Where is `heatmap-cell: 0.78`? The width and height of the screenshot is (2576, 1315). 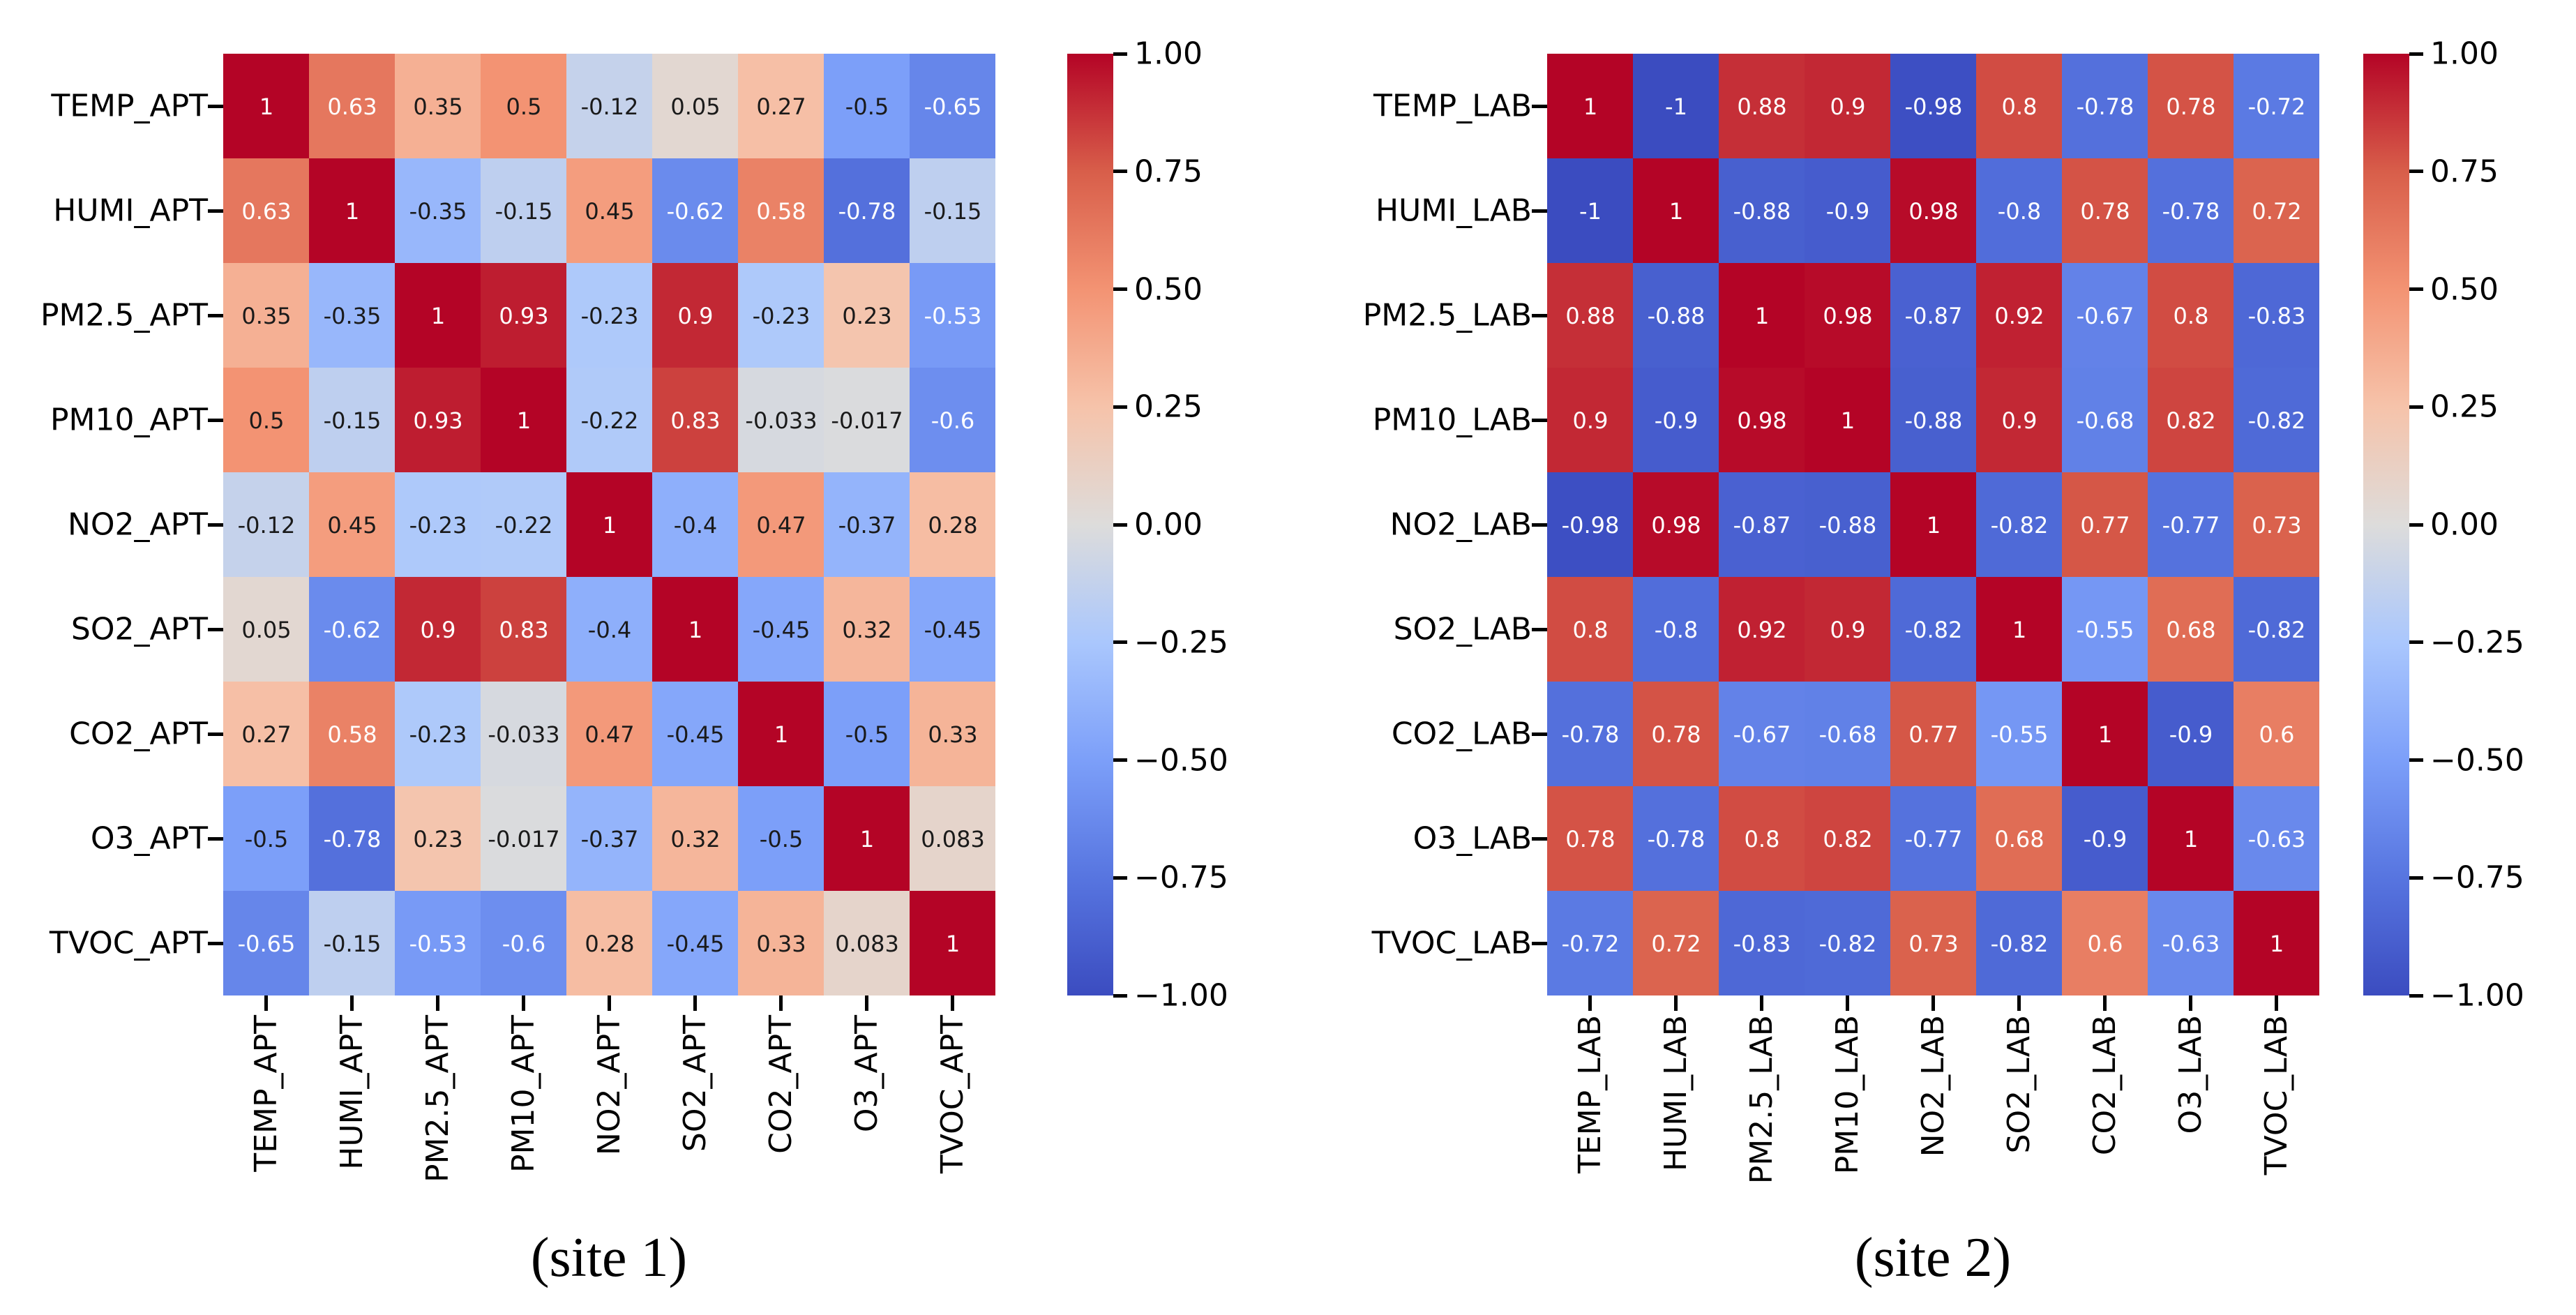
heatmap-cell: 0.78 is located at coordinates (2191, 106).